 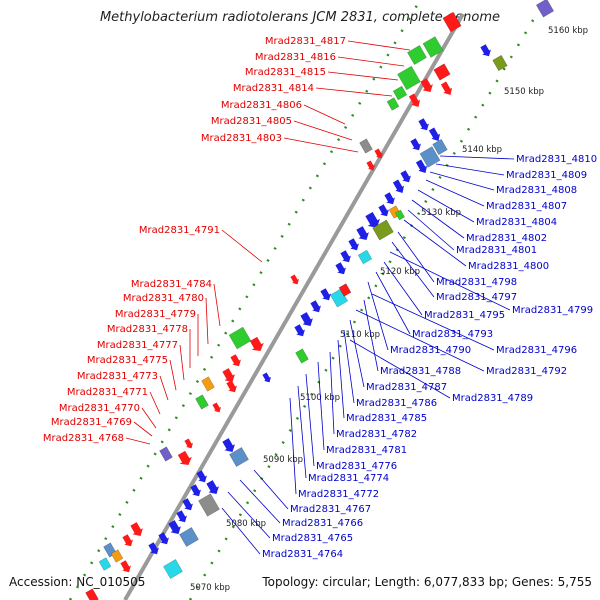 What do you see at coordinates (348, 478) in the screenshot?
I see `gene-label-forward: Mrad2831_4774` at bounding box center [348, 478].